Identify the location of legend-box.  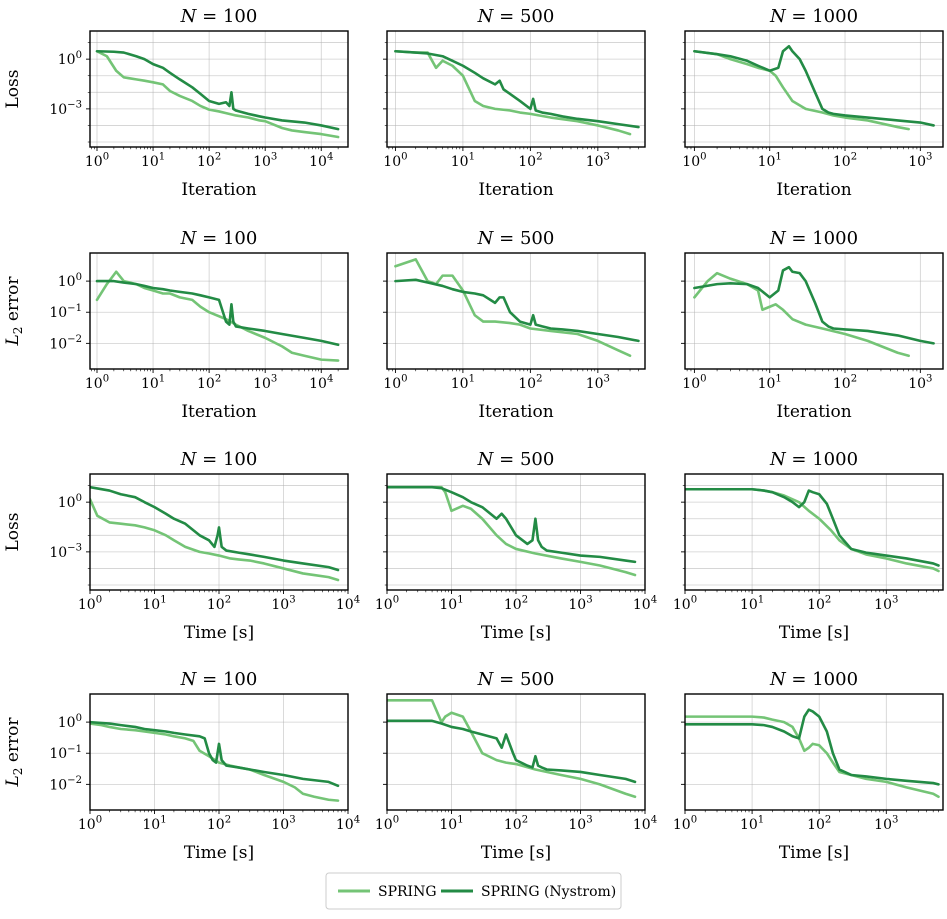
(473, 891).